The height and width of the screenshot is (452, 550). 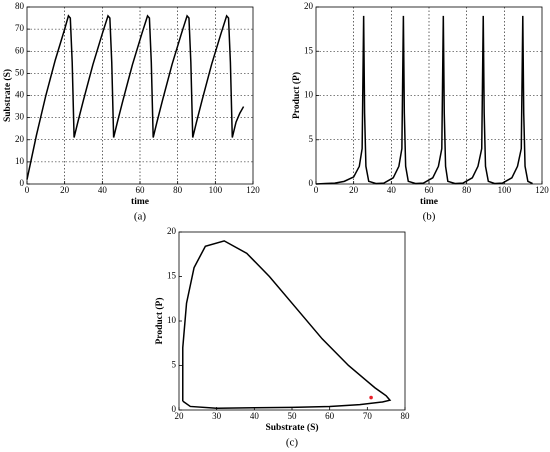 What do you see at coordinates (292, 443) in the screenshot?
I see `panel-caption: (c)` at bounding box center [292, 443].